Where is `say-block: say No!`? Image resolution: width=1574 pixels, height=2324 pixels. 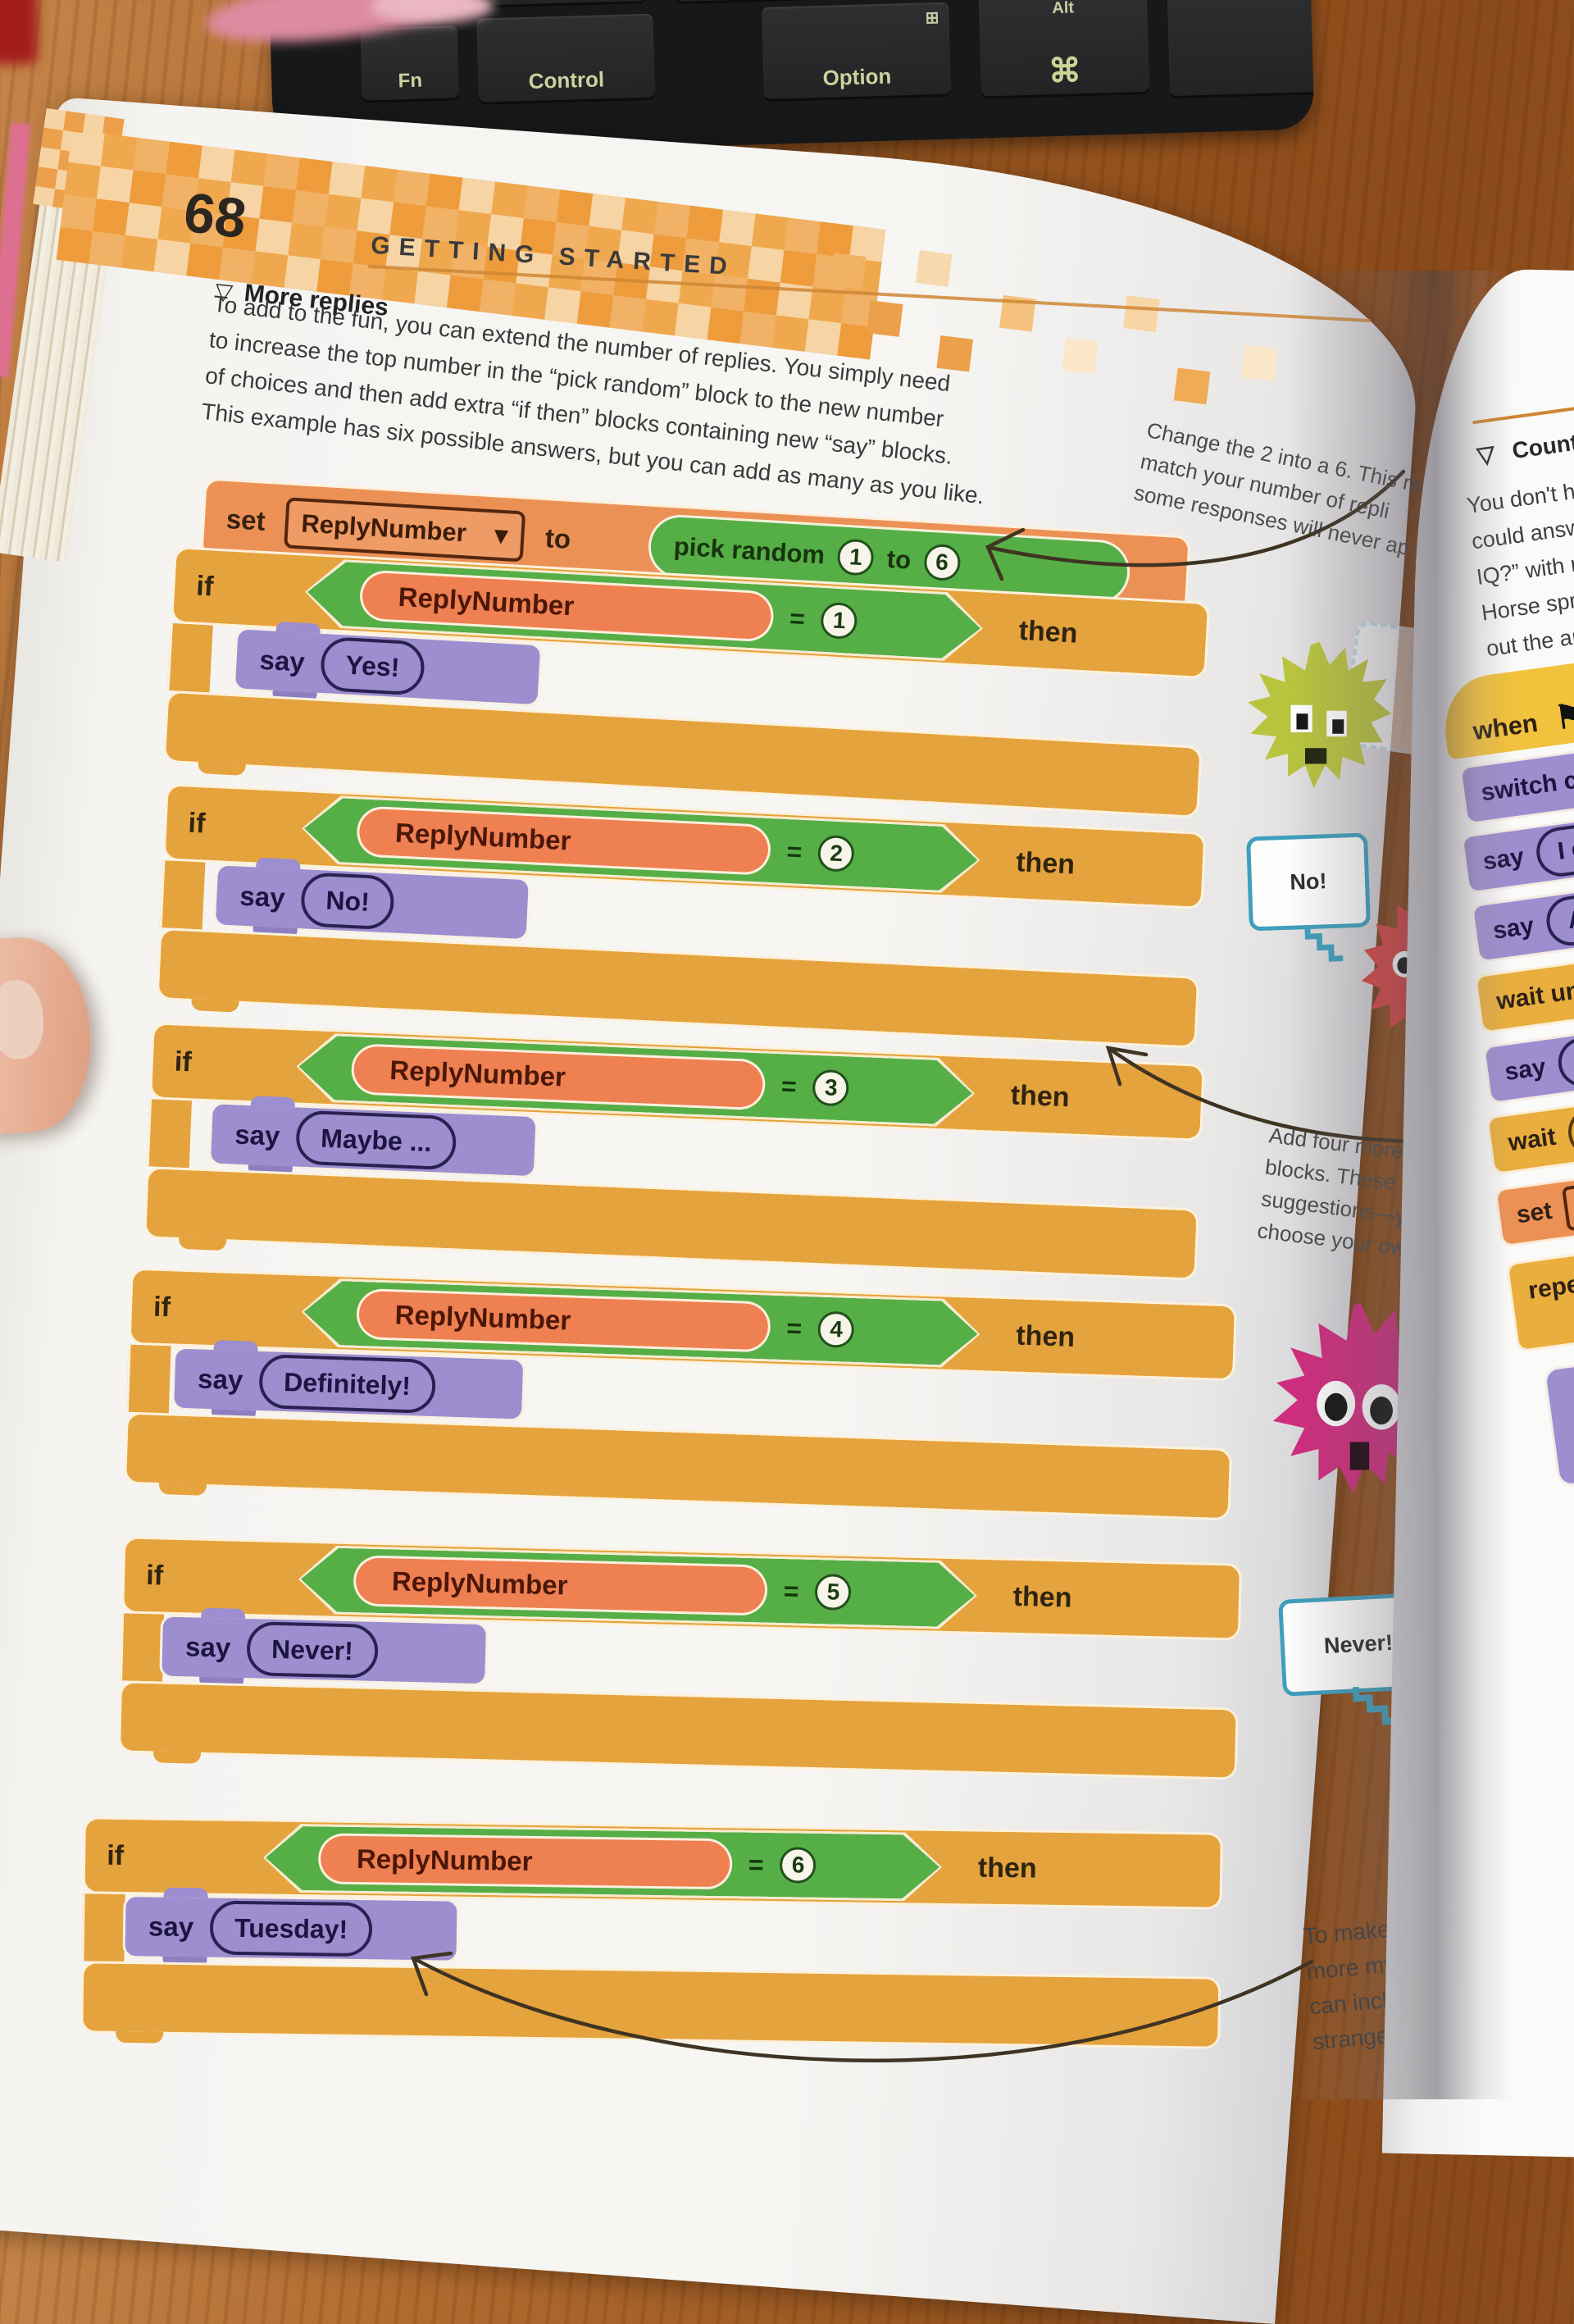
say-block: say No! is located at coordinates (371, 902).